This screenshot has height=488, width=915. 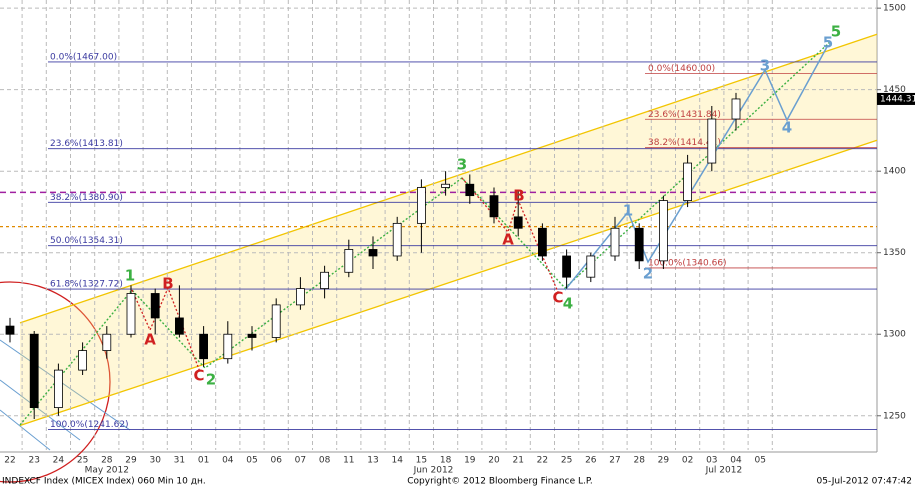 I want to click on x-tick-label: 07, so click(x=300, y=461).